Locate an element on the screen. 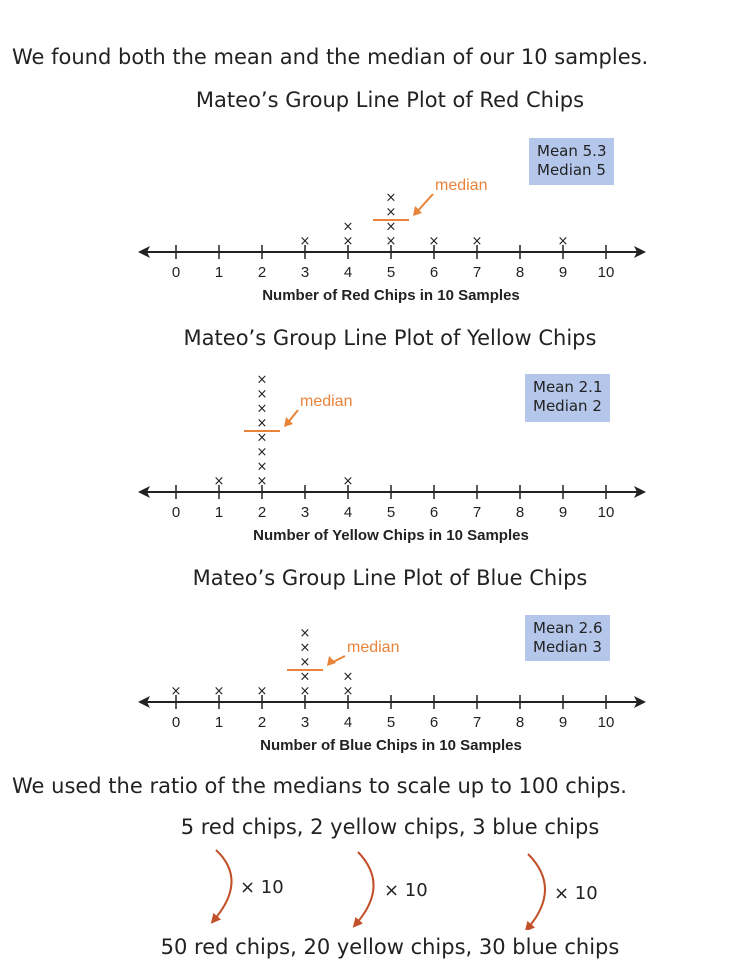  scale-arrows is located at coordinates (378, 889).